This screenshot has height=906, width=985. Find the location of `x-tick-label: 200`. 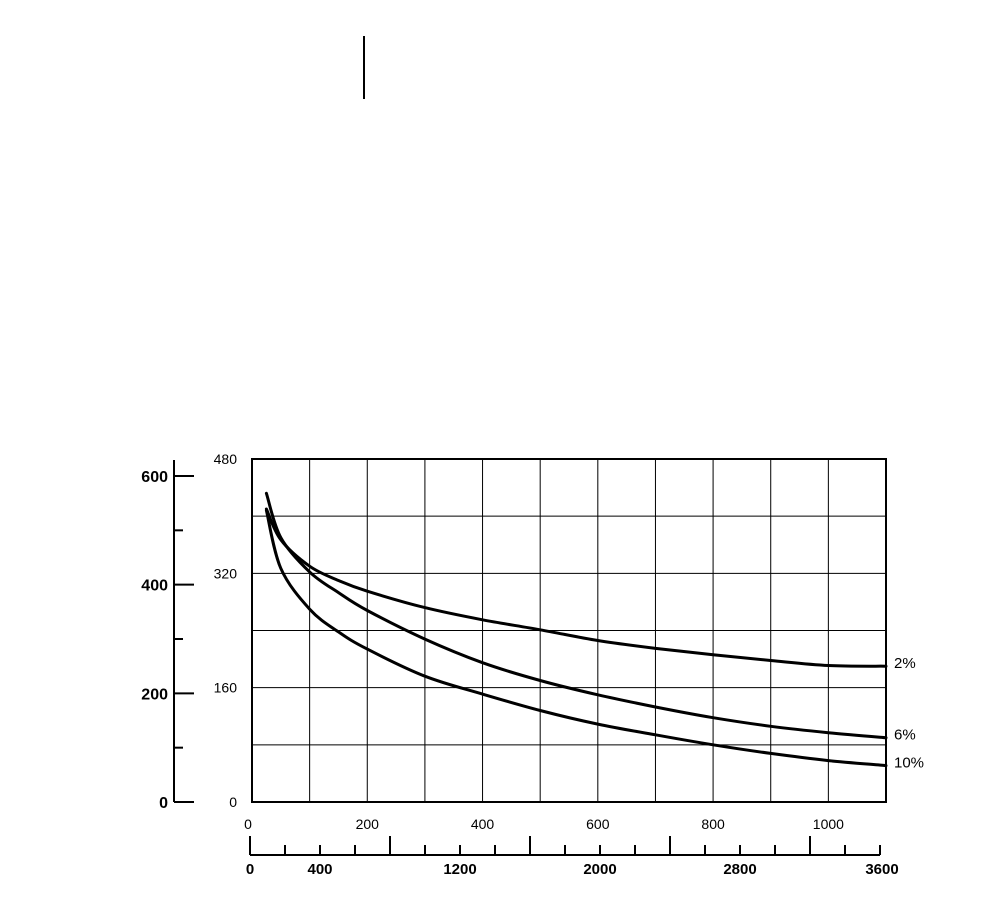

x-tick-label: 200 is located at coordinates (368, 824).